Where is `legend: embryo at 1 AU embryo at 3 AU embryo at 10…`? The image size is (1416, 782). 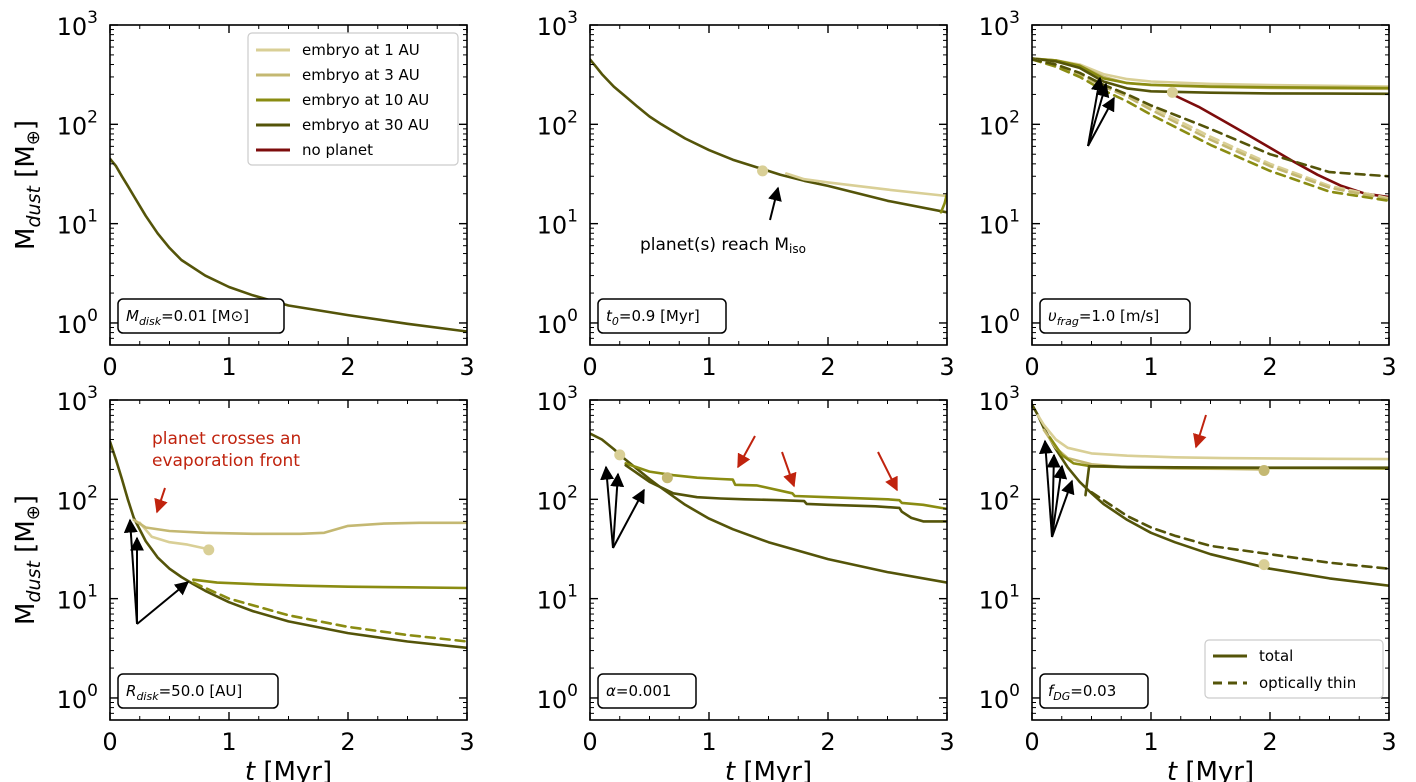
legend: embryo at 1 AU embryo at 3 AU embryo at 10… is located at coordinates (353, 99).